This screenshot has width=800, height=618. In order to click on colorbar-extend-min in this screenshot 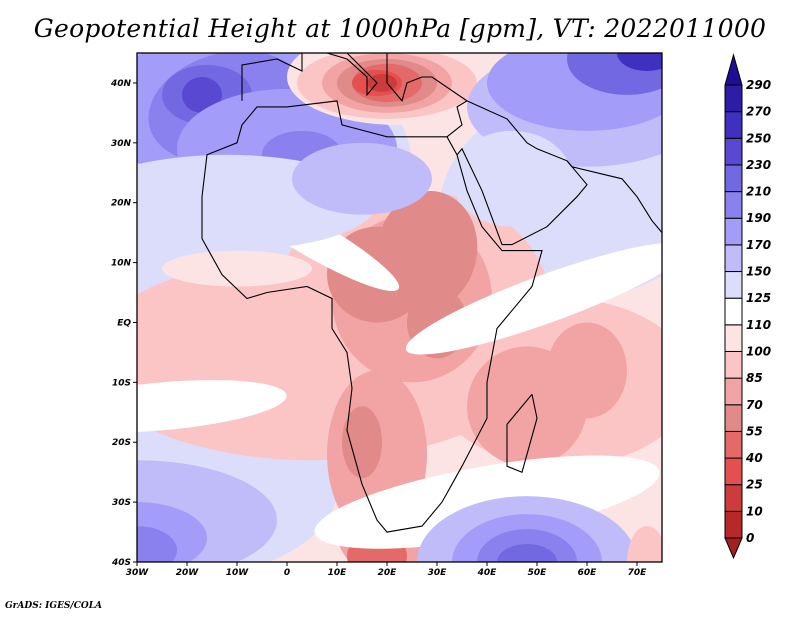, I will do `click(733, 548)`.